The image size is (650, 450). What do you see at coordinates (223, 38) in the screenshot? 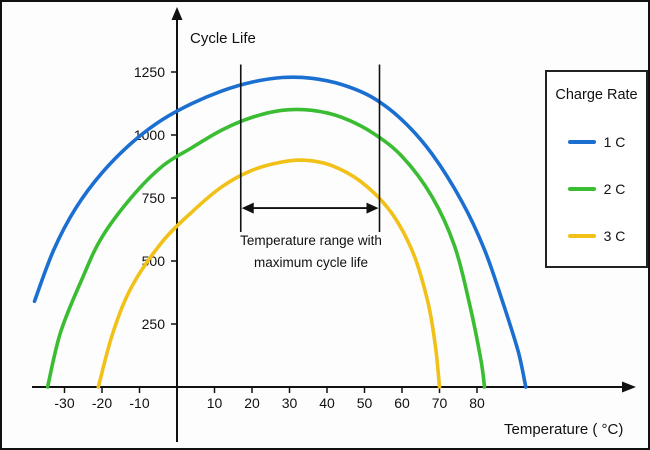
I see `y-axis-title: Cycle Life` at bounding box center [223, 38].